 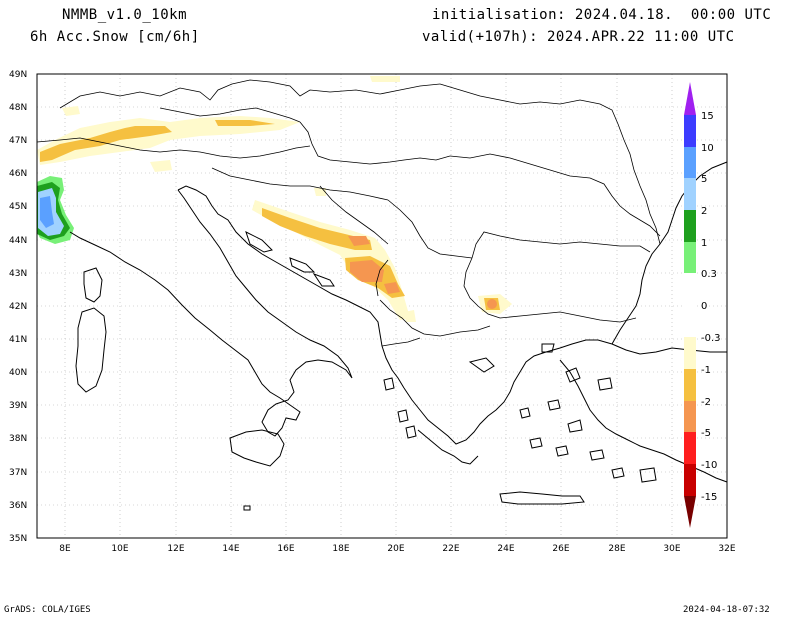 I want to click on sicily, so click(x=257, y=448).